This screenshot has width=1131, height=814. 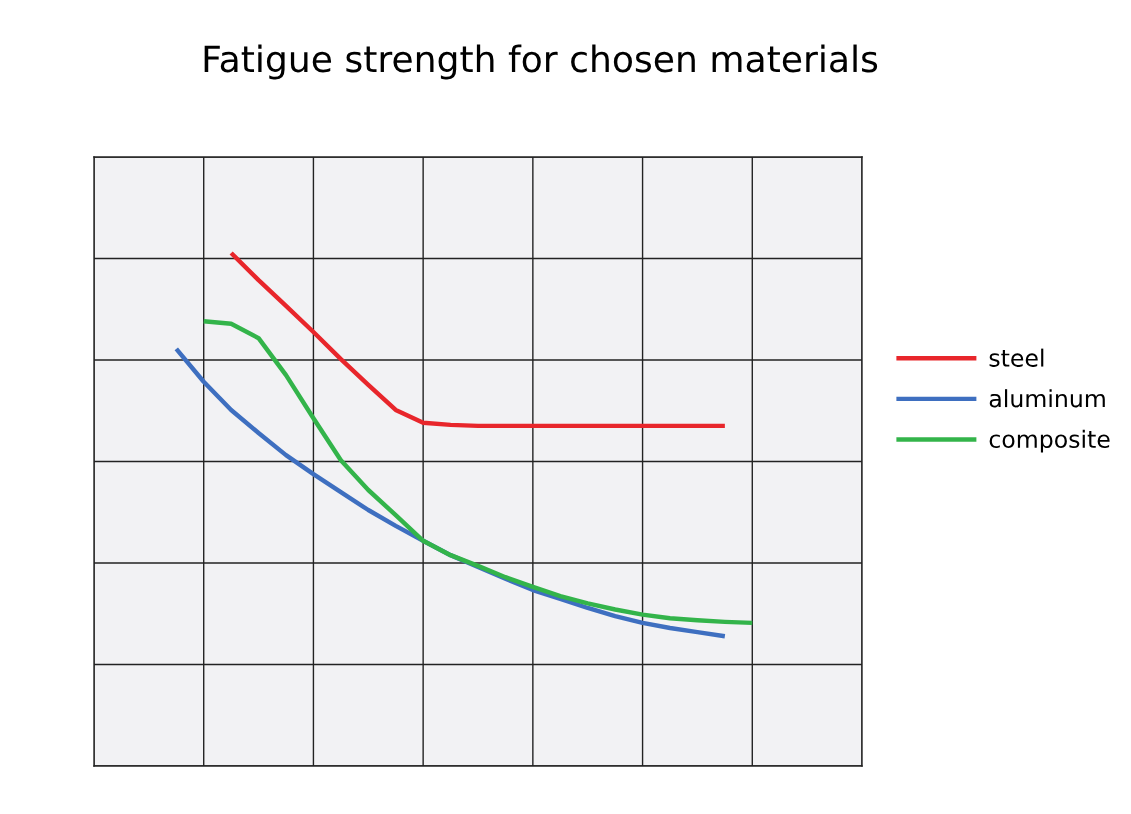 I want to click on legend-label: aluminum, so click(x=1047, y=398).